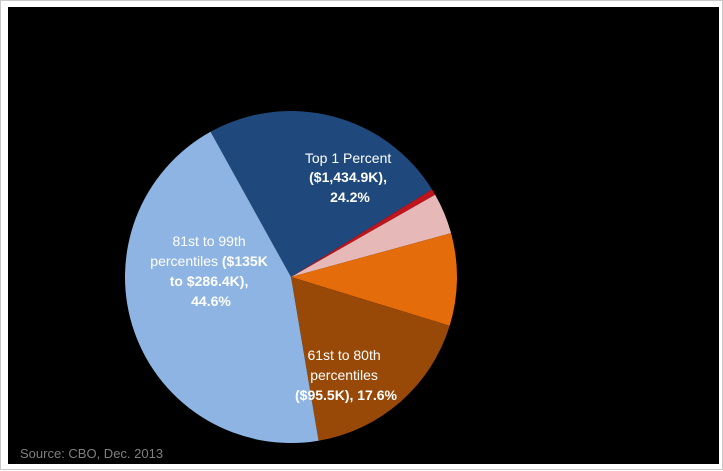 Image resolution: width=723 pixels, height=471 pixels. What do you see at coordinates (350, 177) in the screenshot?
I see `label-top-1-percent: Top 1 Percent ($1,434.9K), 24.2%` at bounding box center [350, 177].